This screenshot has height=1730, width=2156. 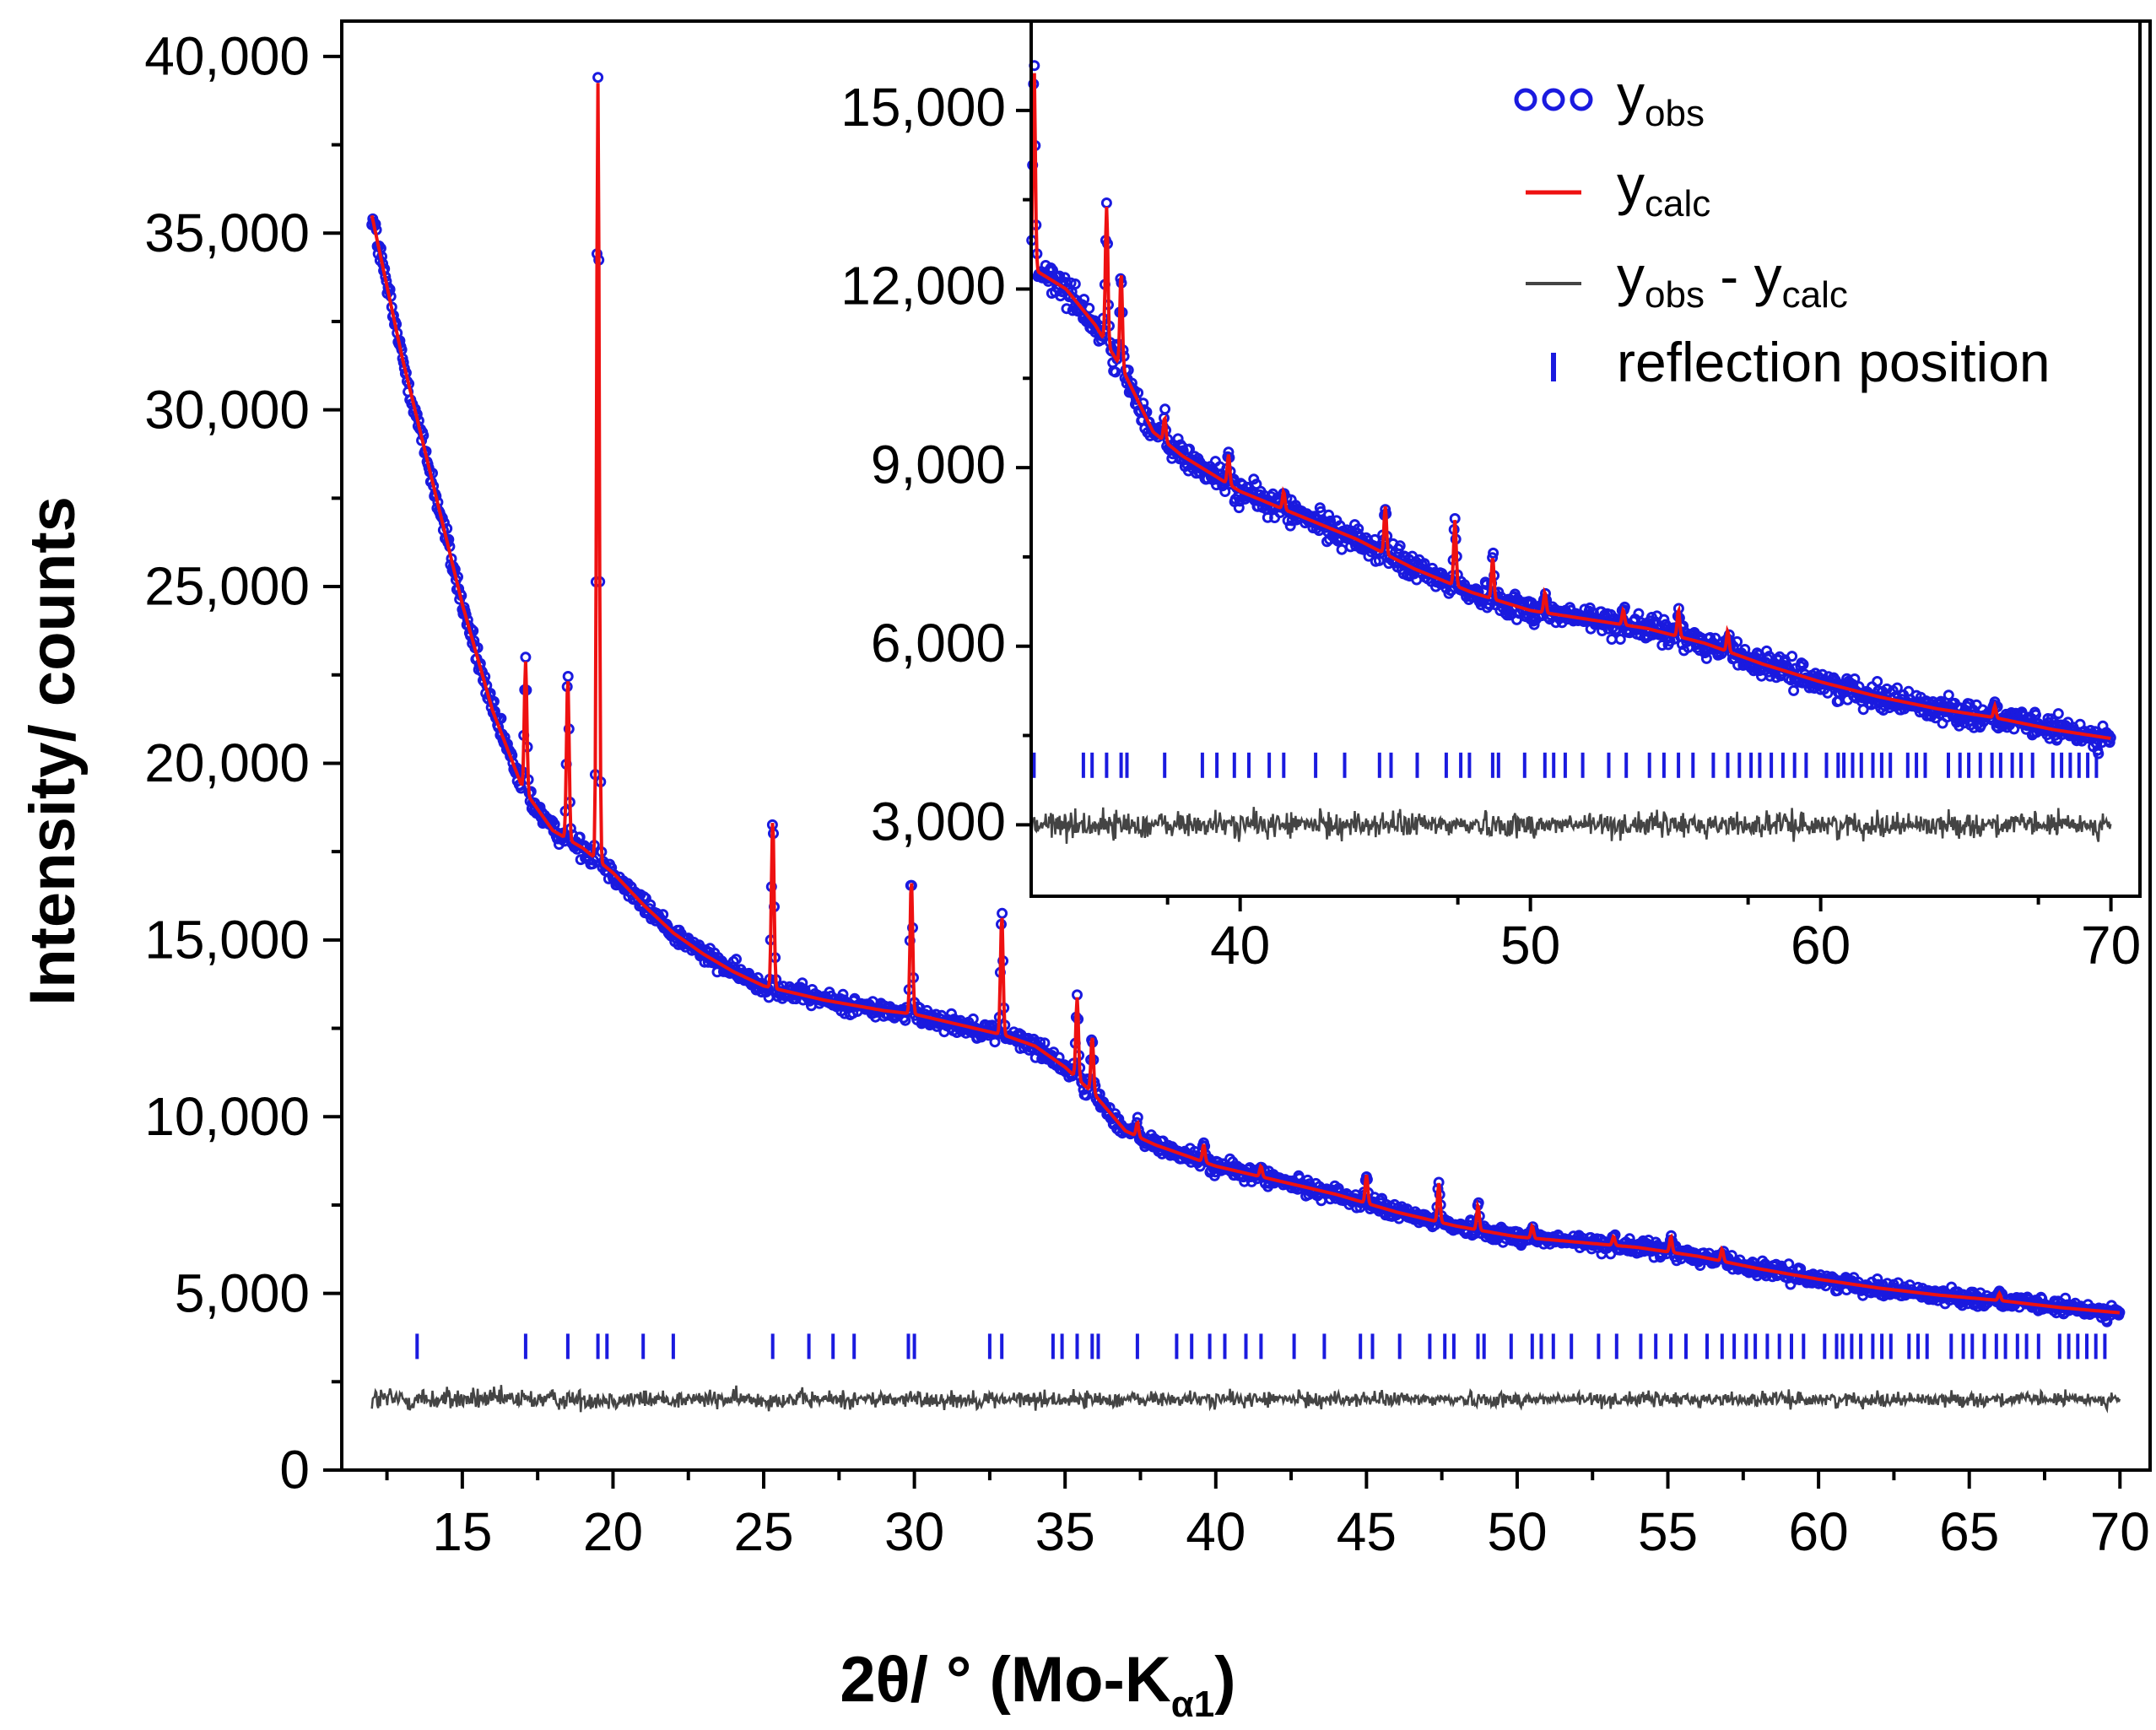 I want to click on main-x-tick-label: 45, so click(x=1367, y=1531).